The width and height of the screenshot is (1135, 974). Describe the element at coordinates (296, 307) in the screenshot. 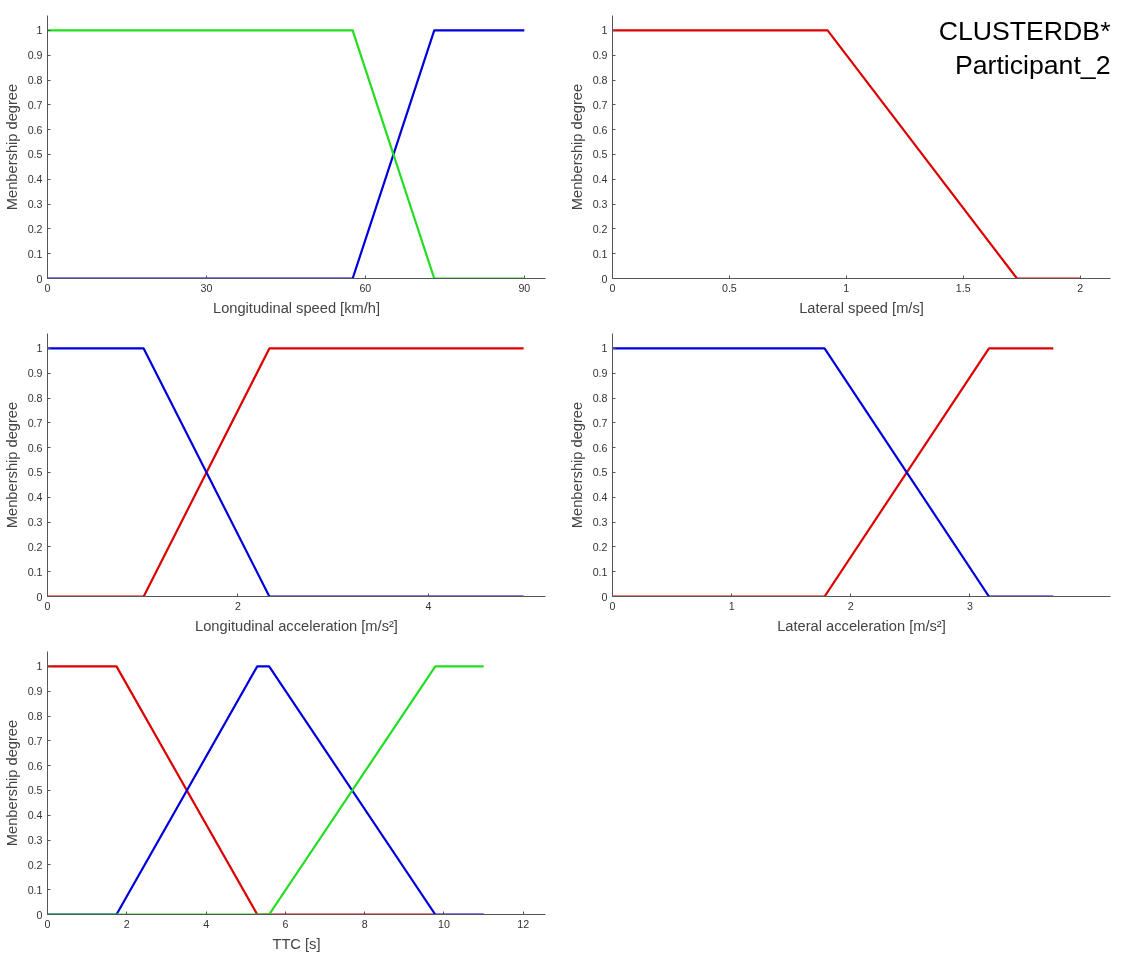

I see `x-axis-title: Longitudinal speed [km/h]` at that location.